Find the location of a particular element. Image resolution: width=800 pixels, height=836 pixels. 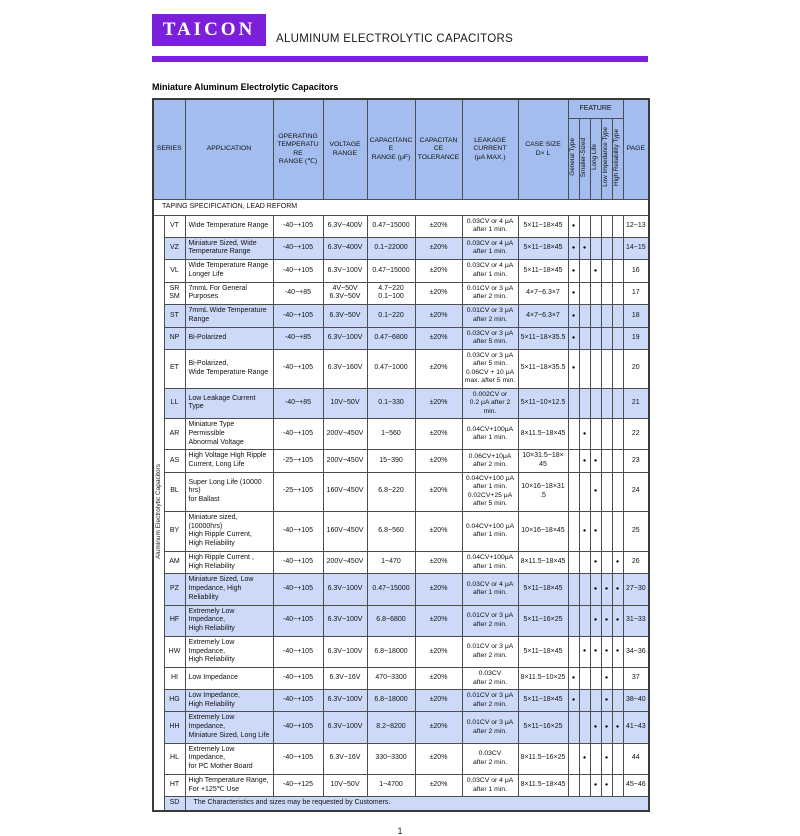

cell-series: HG is located at coordinates (174, 700).